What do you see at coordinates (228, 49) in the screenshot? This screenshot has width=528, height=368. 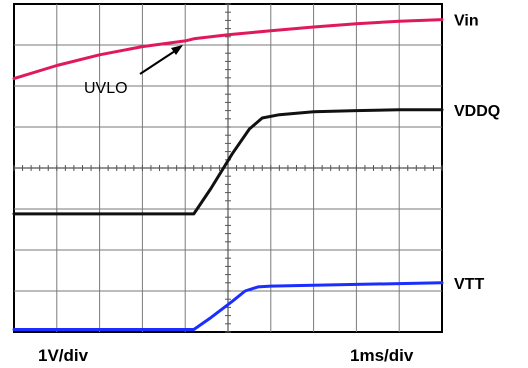 I see `trace-vin` at bounding box center [228, 49].